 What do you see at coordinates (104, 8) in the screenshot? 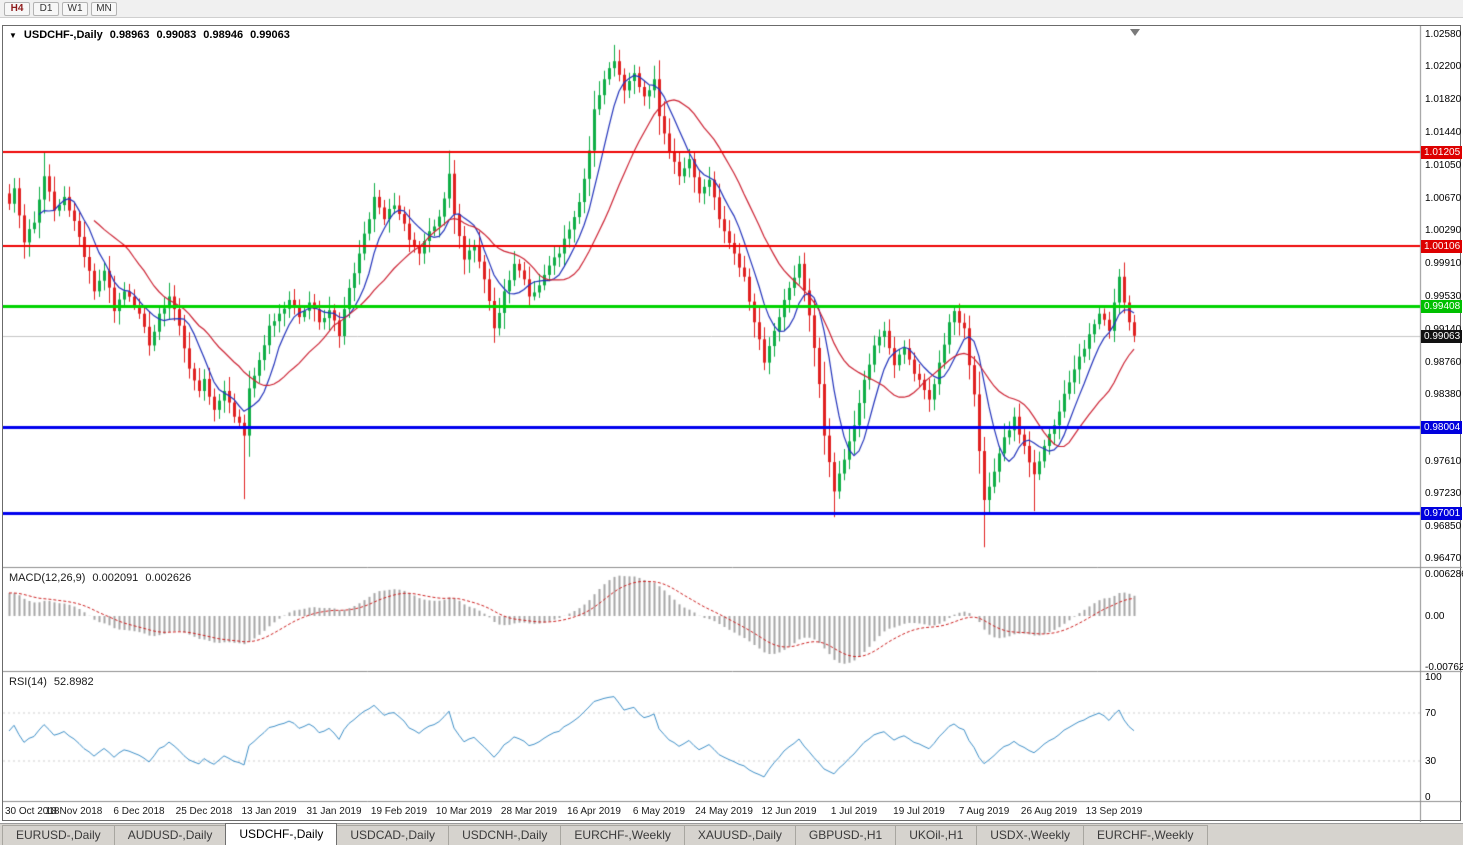
I see `period-button-mn: MN` at bounding box center [104, 8].